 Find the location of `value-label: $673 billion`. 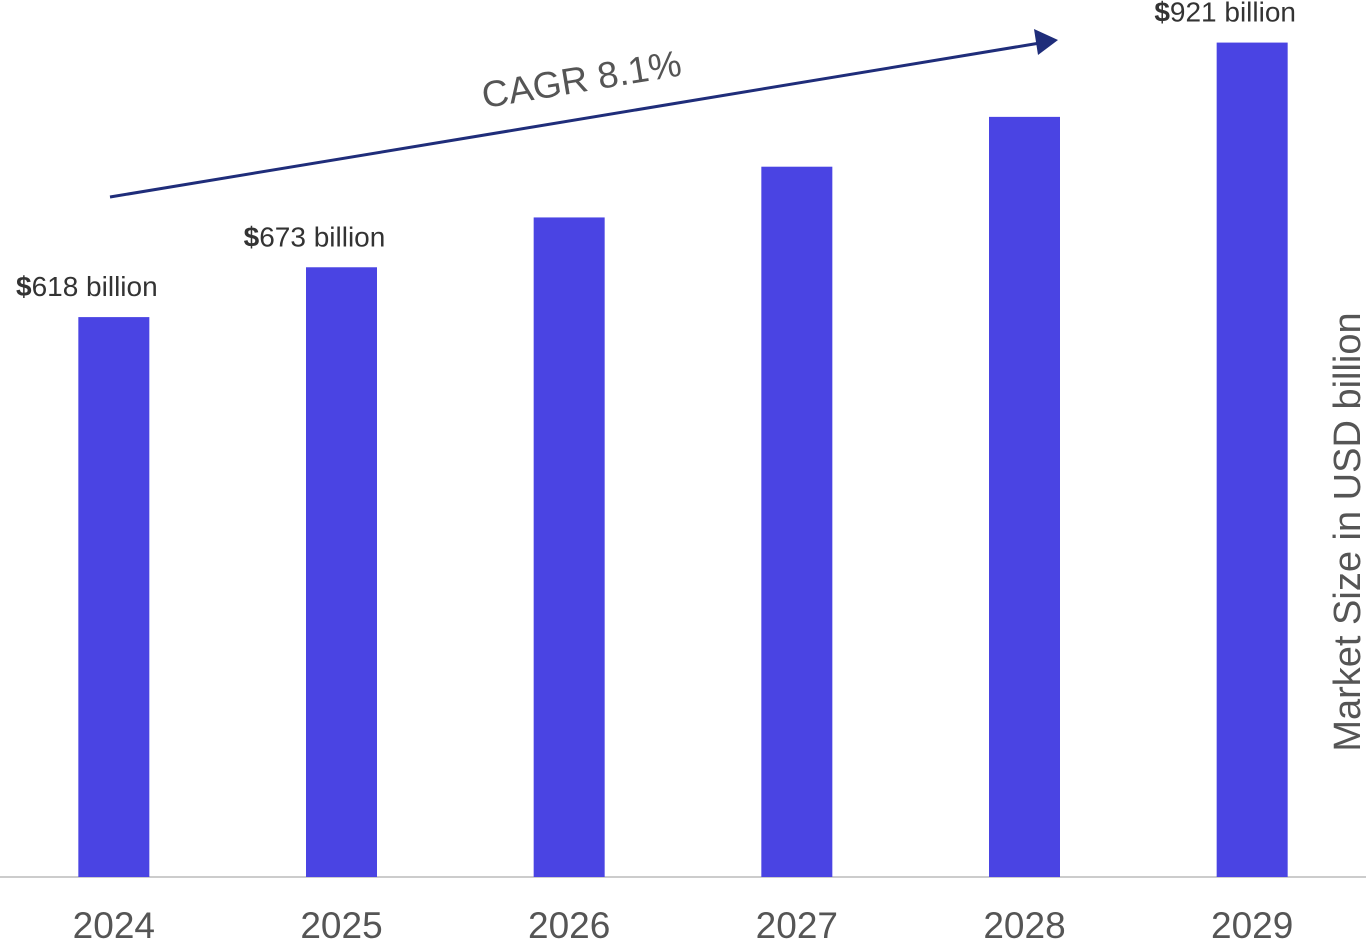

value-label: $673 billion is located at coordinates (315, 237).